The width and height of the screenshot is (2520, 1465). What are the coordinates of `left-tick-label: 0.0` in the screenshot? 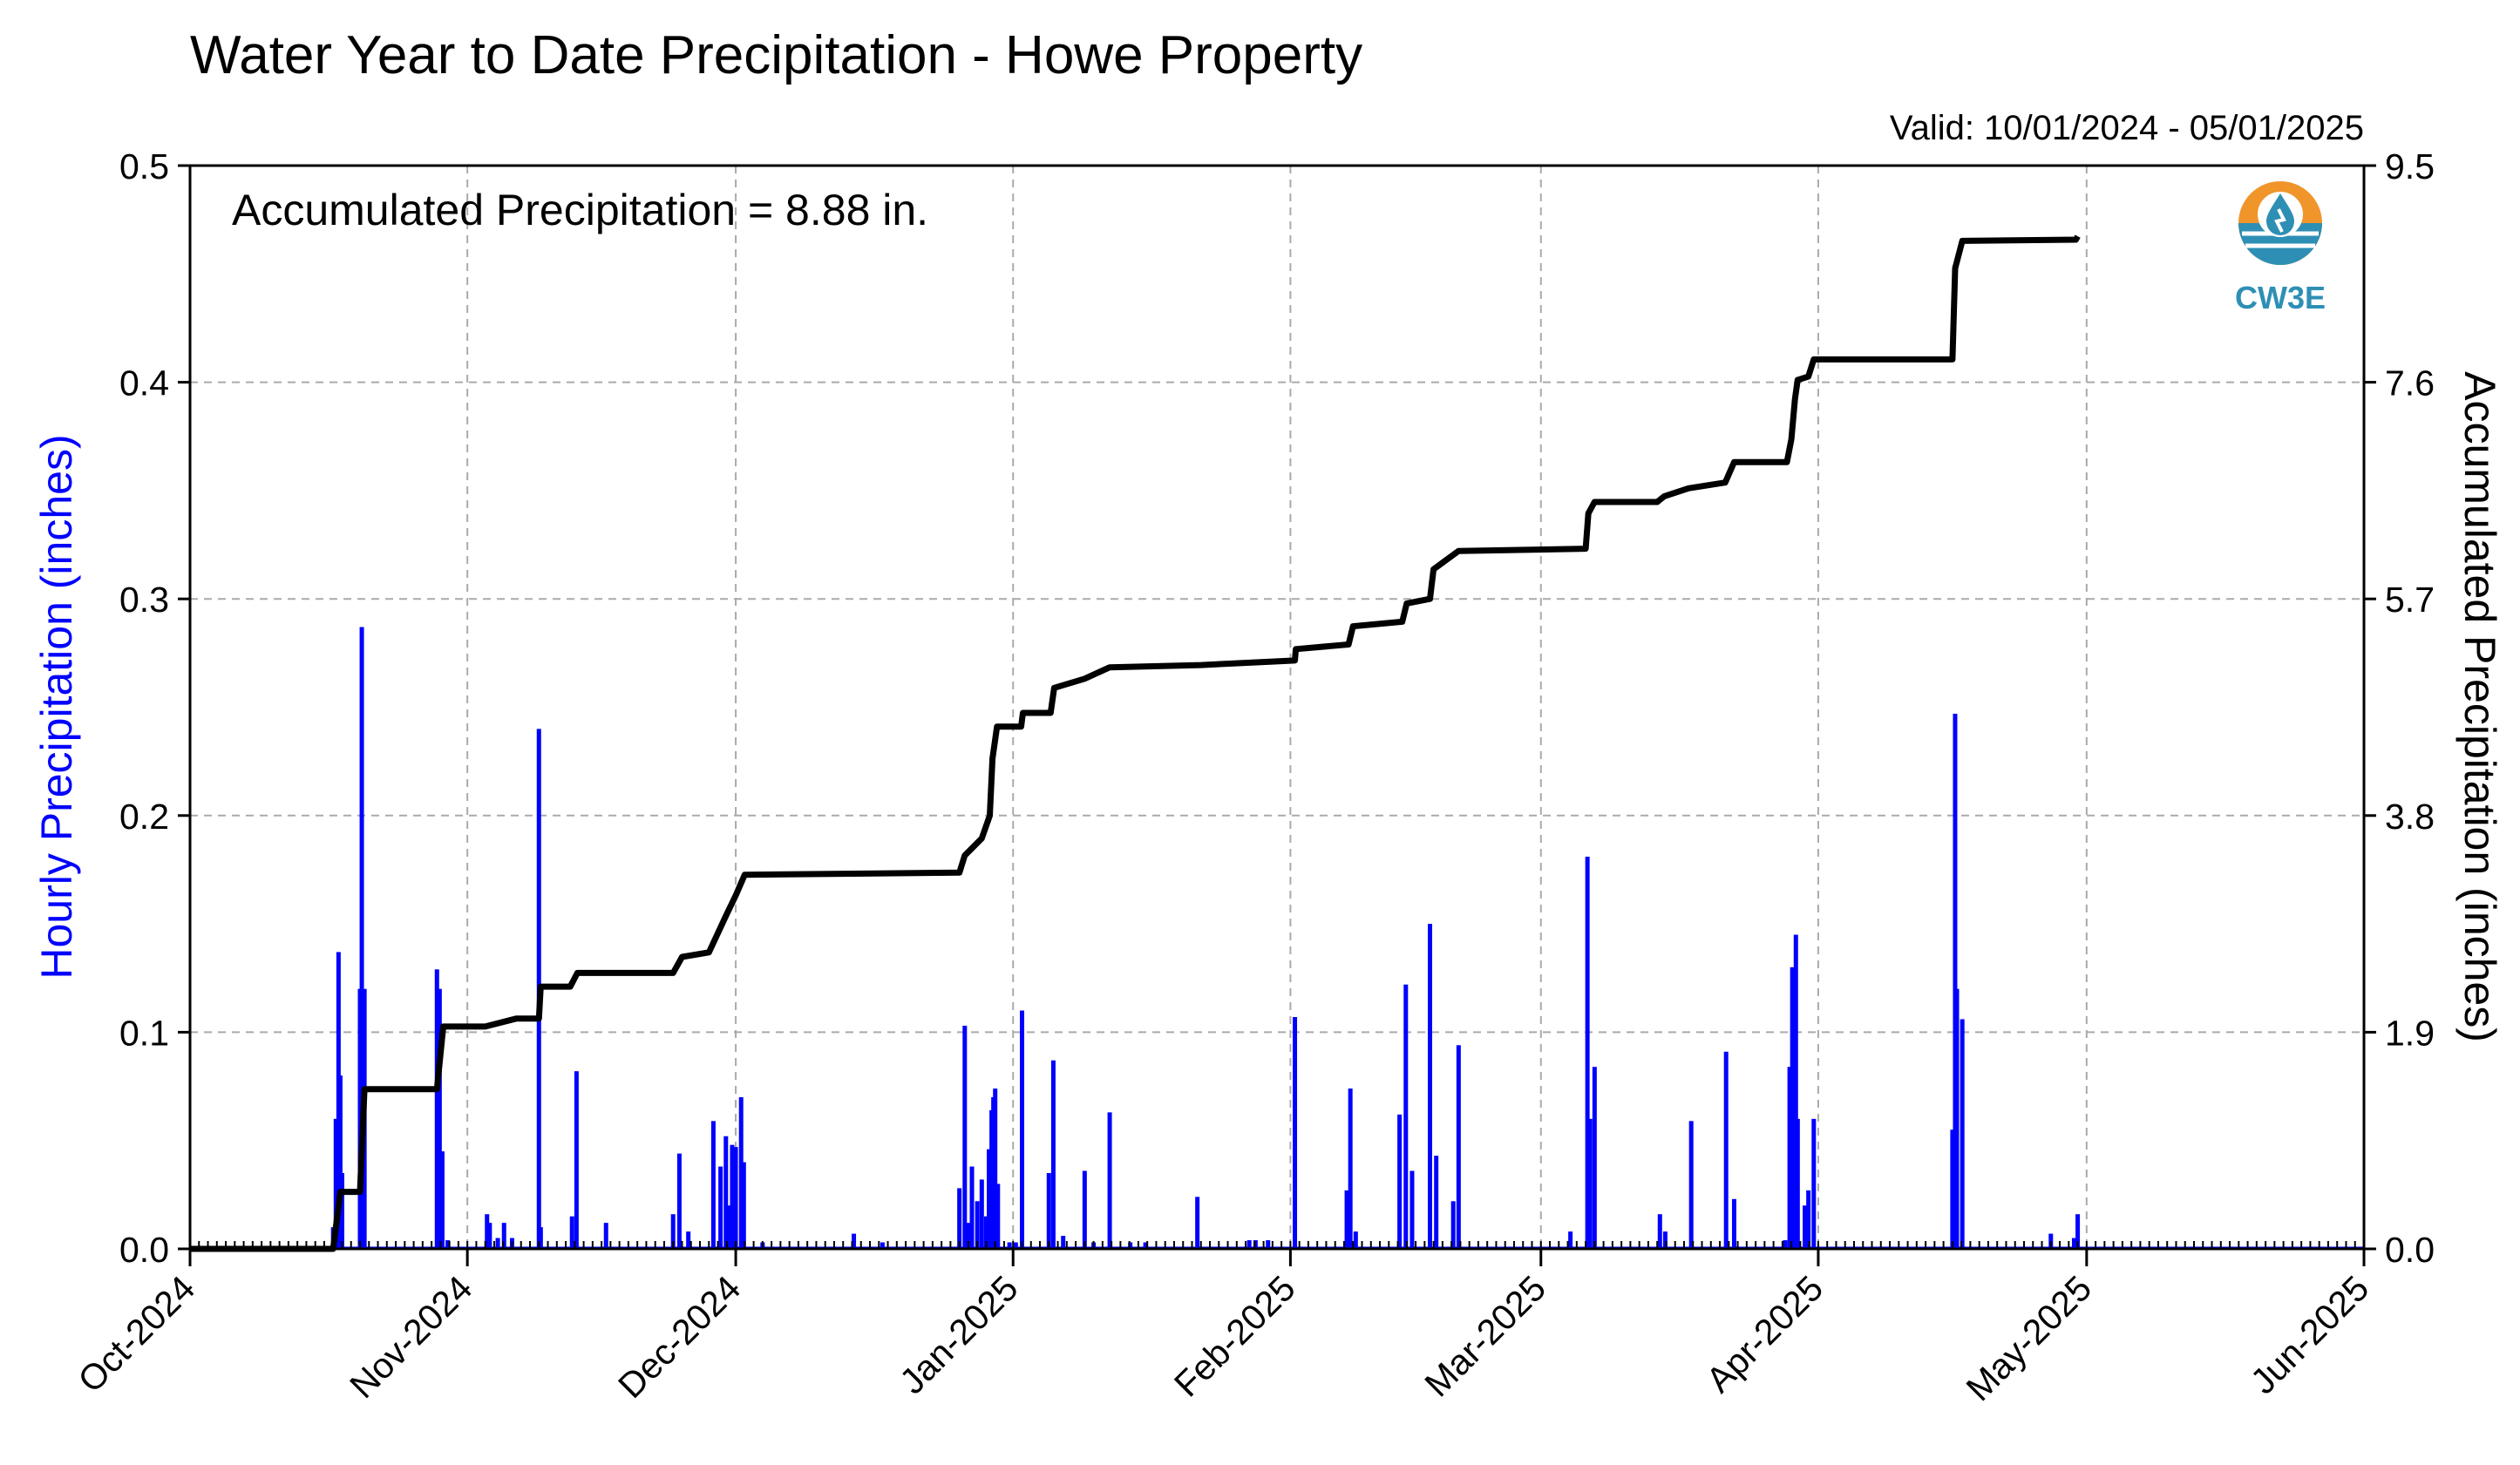 It's located at (144, 1250).